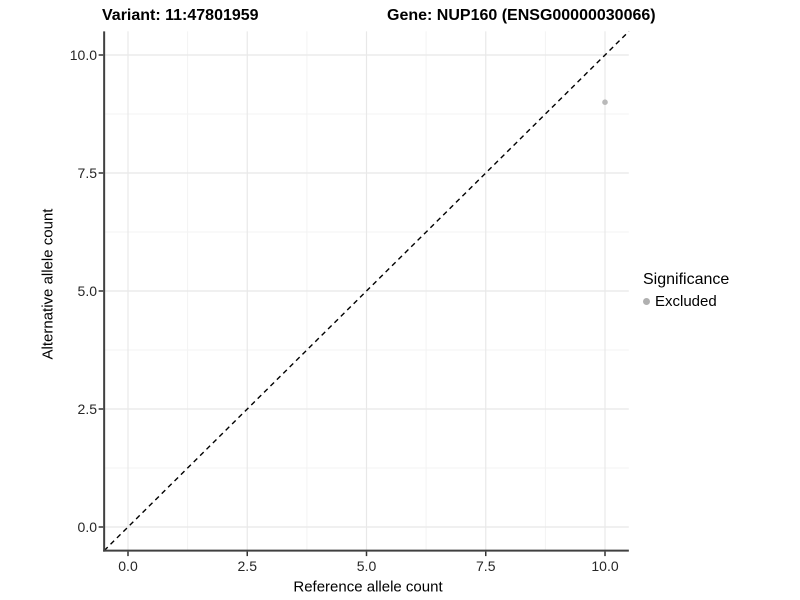 Image resolution: width=800 pixels, height=600 pixels. Describe the element at coordinates (83, 55) in the screenshot. I see `y-tick-label: 10.0` at that location.